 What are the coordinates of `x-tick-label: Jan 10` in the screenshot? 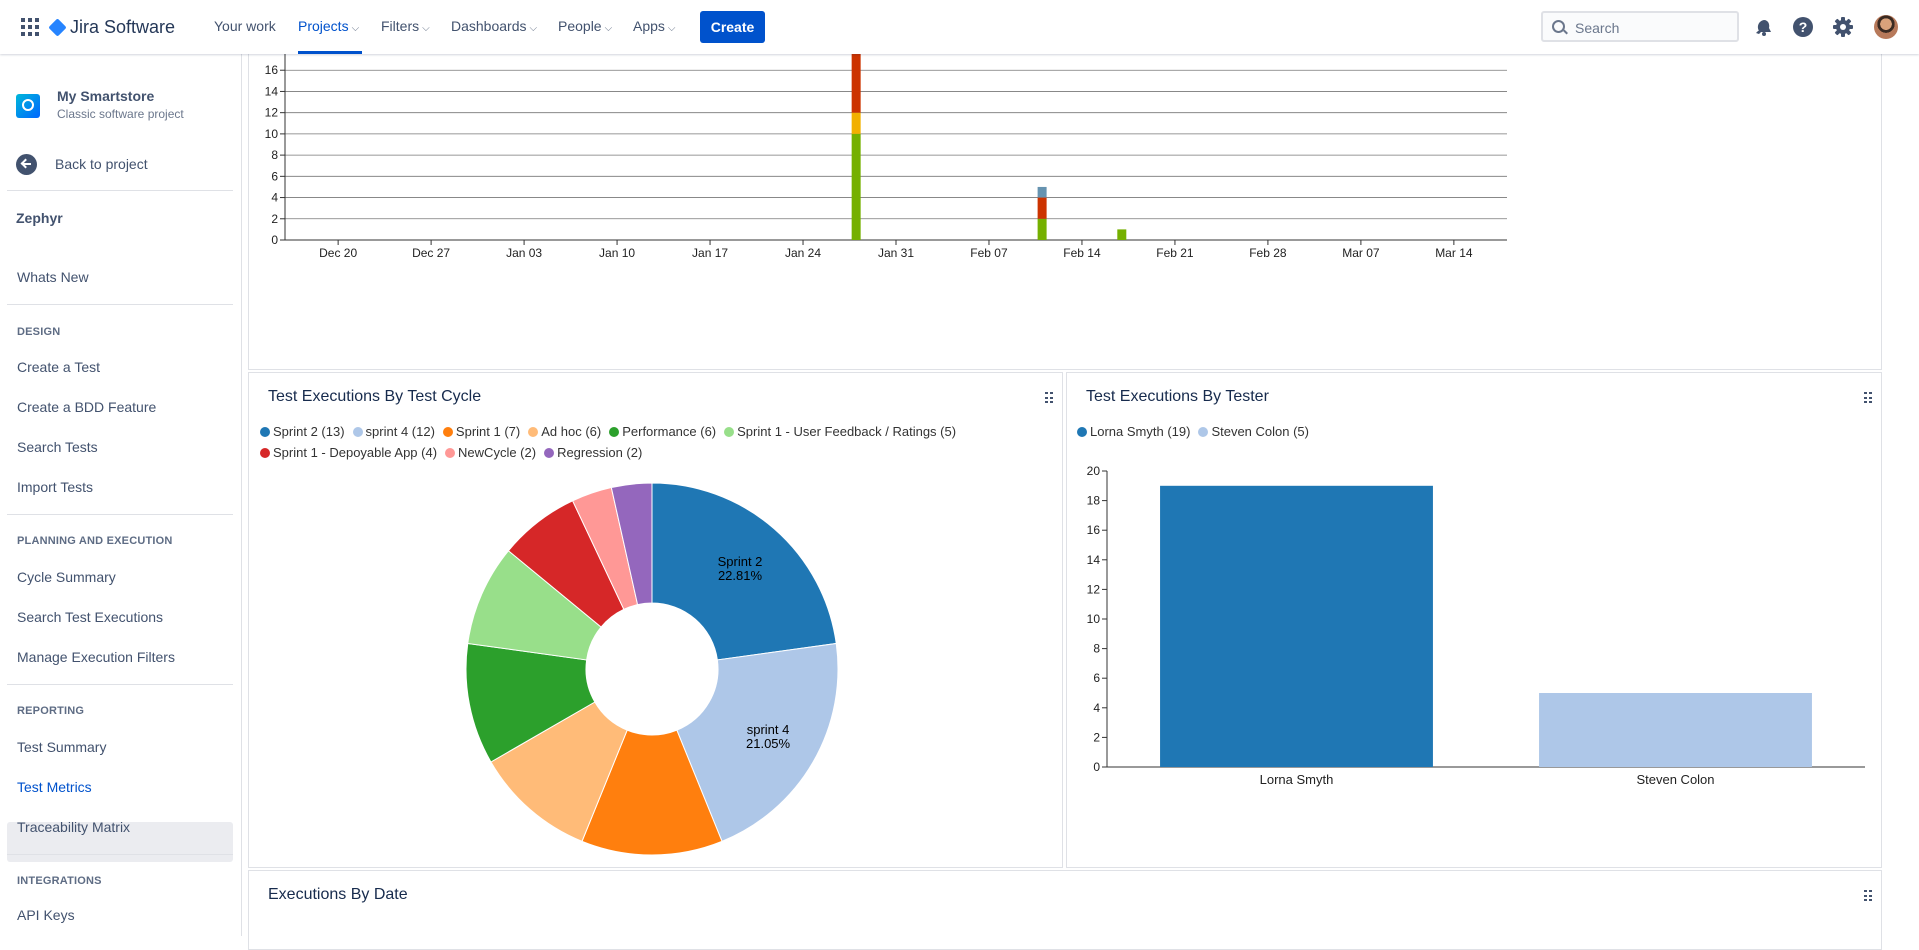 It's located at (617, 253).